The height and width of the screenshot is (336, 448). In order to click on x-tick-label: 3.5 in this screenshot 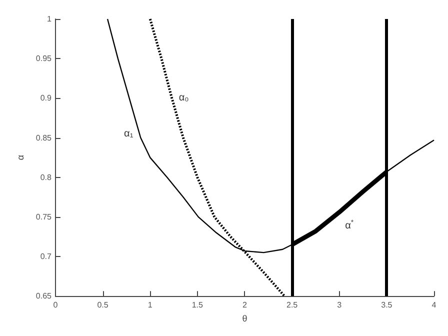, I will do `click(387, 305)`.